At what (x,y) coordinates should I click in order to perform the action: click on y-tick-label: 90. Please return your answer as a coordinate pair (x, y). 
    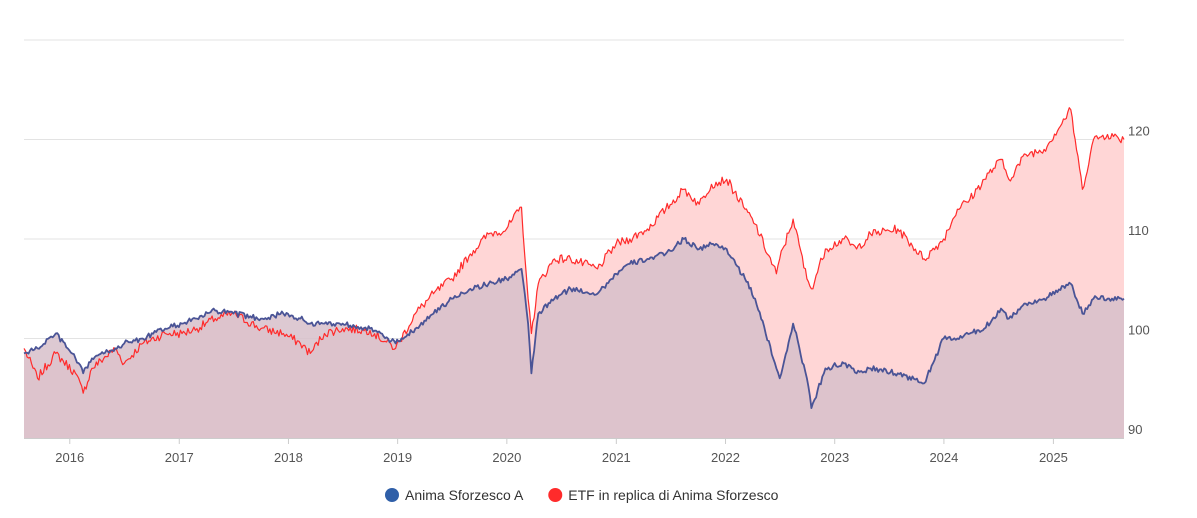
    Looking at the image, I should click on (1135, 429).